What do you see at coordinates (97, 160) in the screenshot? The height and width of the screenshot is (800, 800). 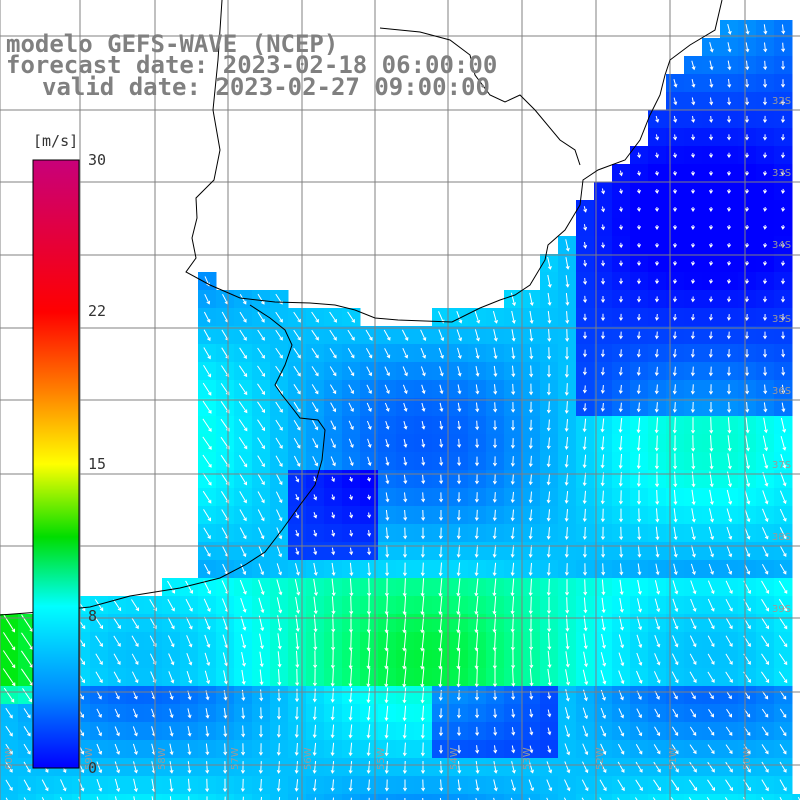 I see `colorbar-tick-30: 30` at bounding box center [97, 160].